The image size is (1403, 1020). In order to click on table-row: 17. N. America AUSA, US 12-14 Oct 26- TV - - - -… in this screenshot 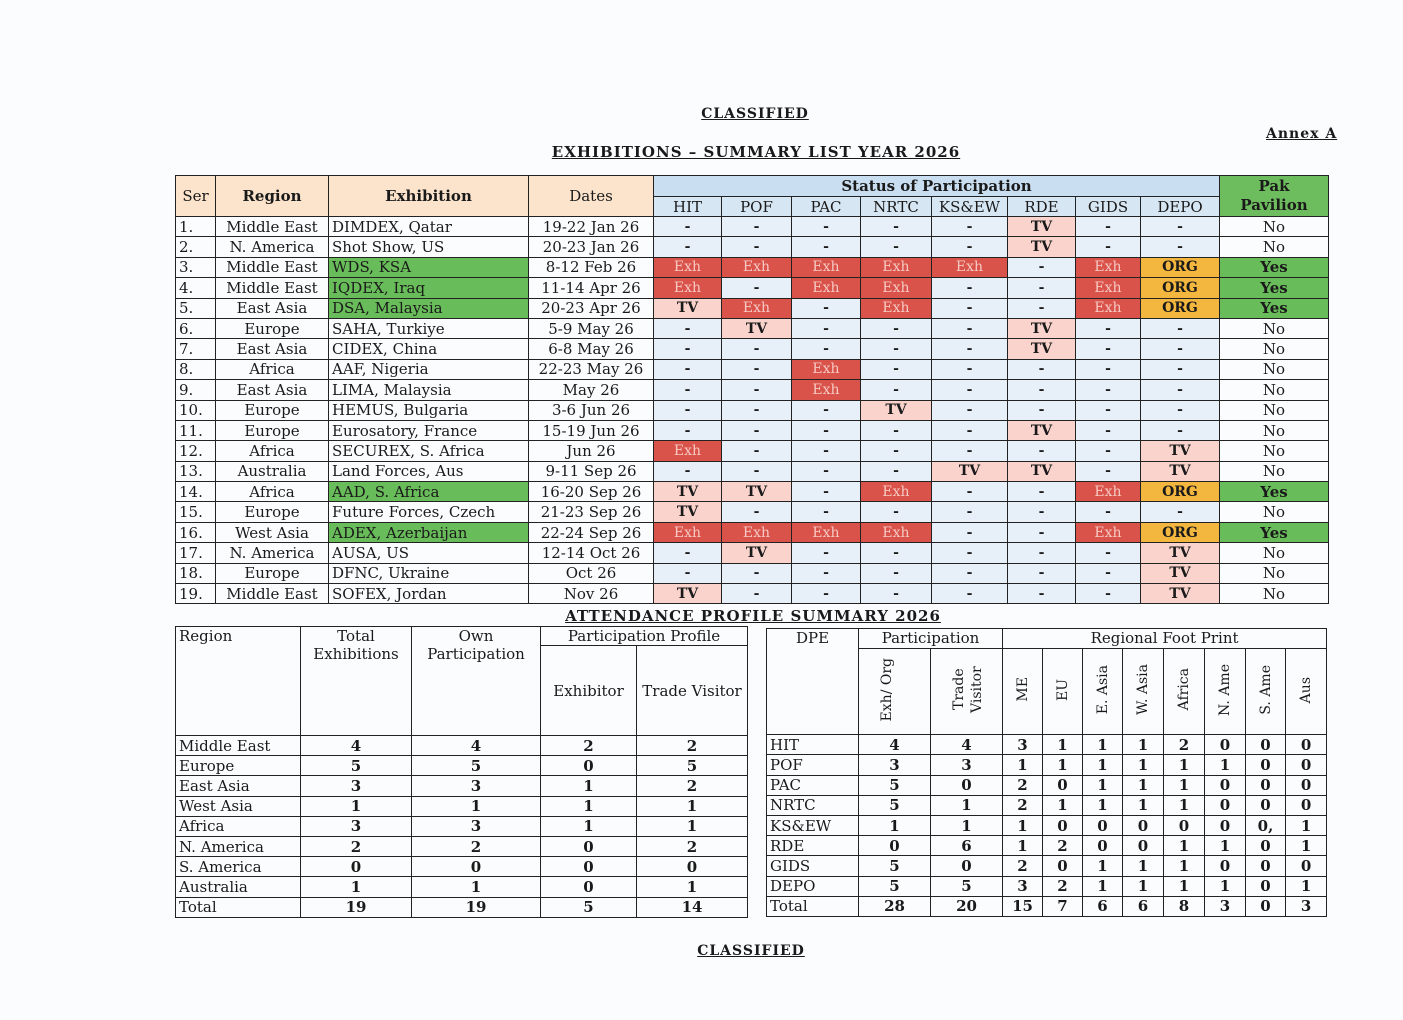, I will do `click(752, 553)`.